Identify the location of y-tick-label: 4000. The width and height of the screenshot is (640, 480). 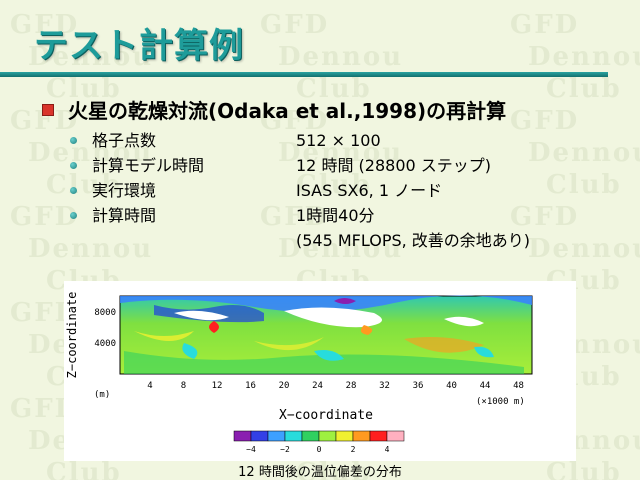
(105, 344).